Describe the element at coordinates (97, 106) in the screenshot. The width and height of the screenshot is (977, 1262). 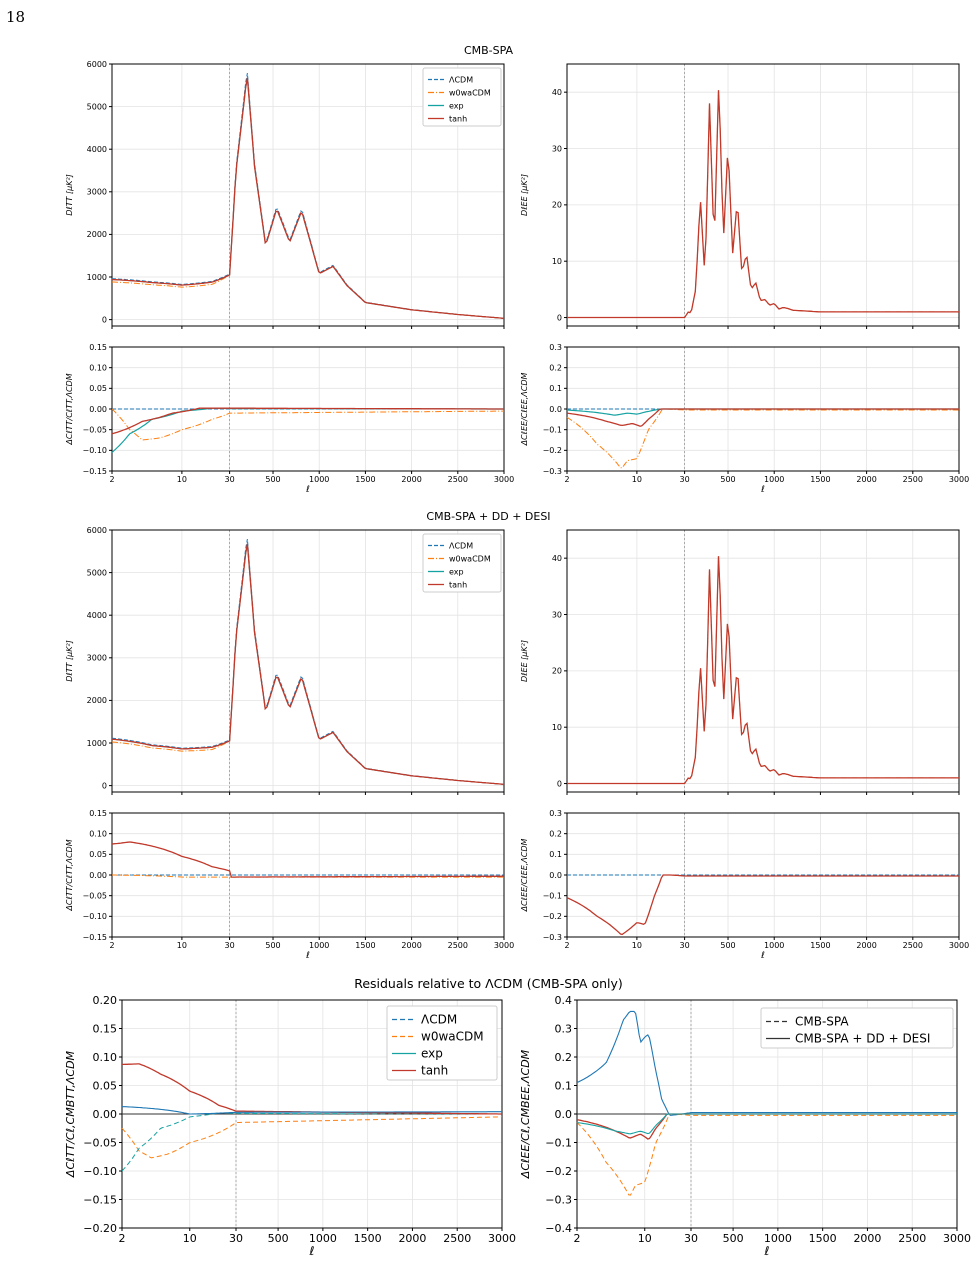
I see `y-tick-label: 5000` at that location.